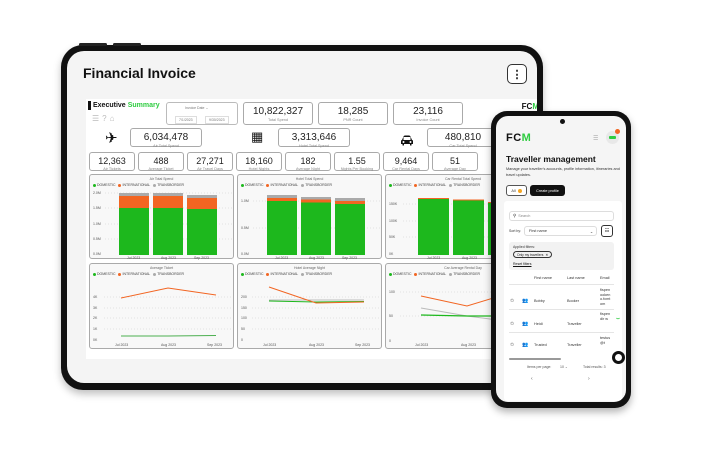 The height and width of the screenshot is (450, 720). What do you see at coordinates (605, 278) in the screenshot?
I see `column-header-email: Email` at bounding box center [605, 278].